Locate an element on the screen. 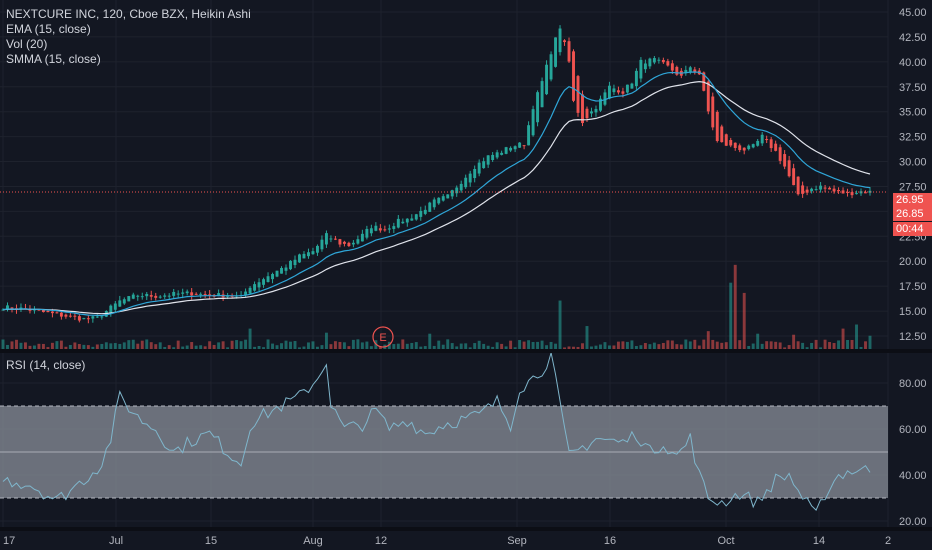 The image size is (932, 550). legend-title: NEXTCURE INC, 120, Cboe BZX, Heikin Ashi is located at coordinates (128, 14).